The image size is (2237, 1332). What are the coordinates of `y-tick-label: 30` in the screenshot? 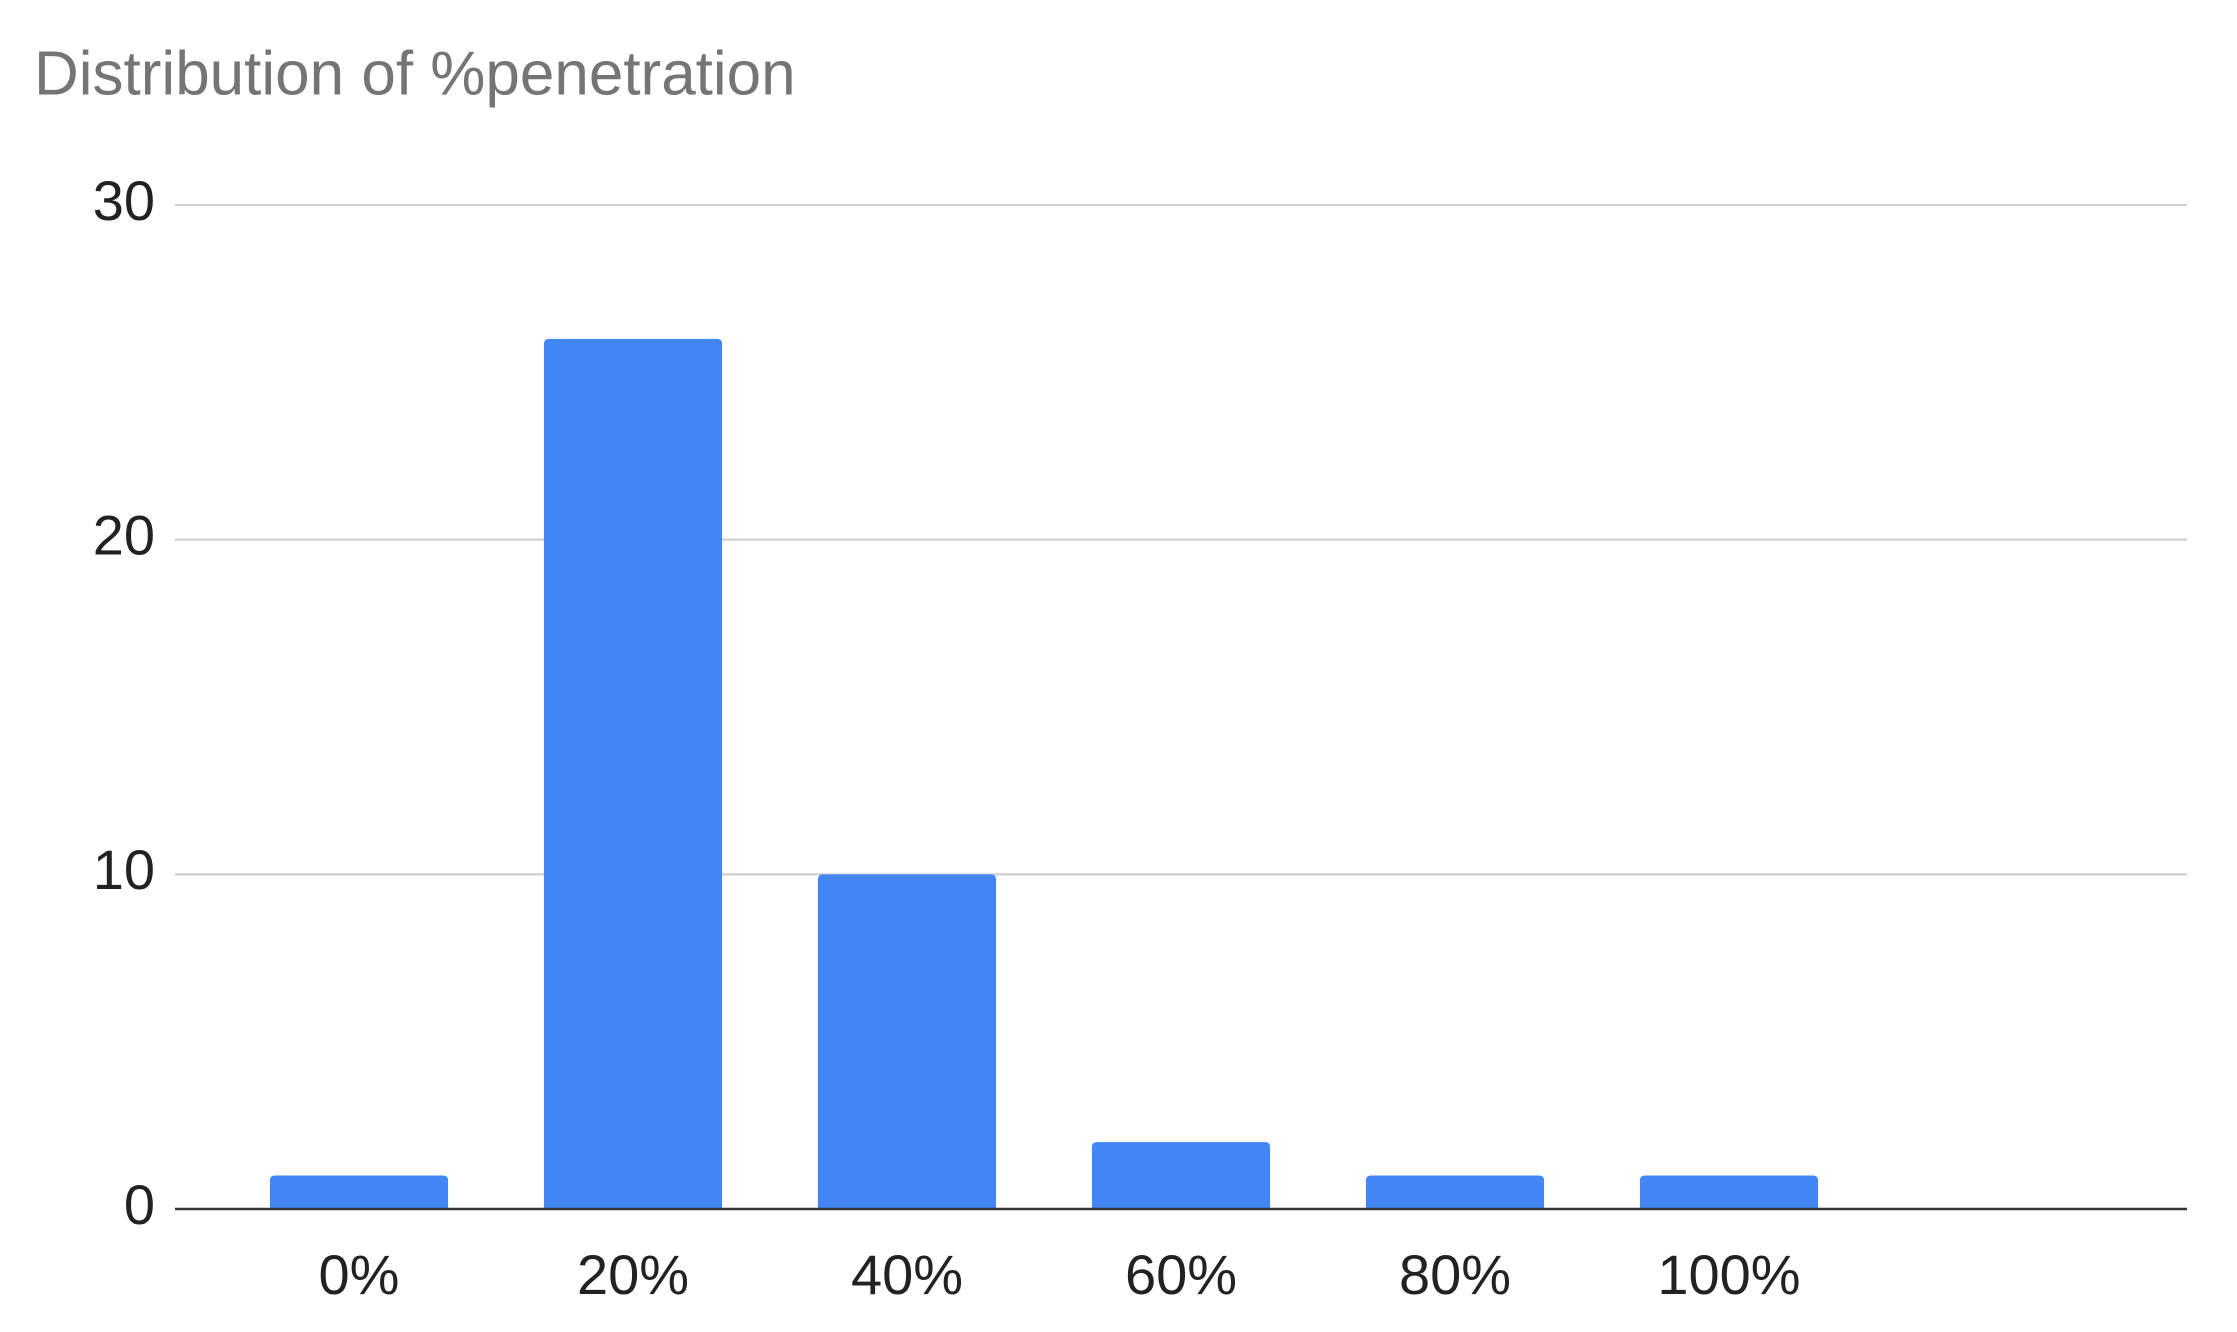 It's located at (124, 200).